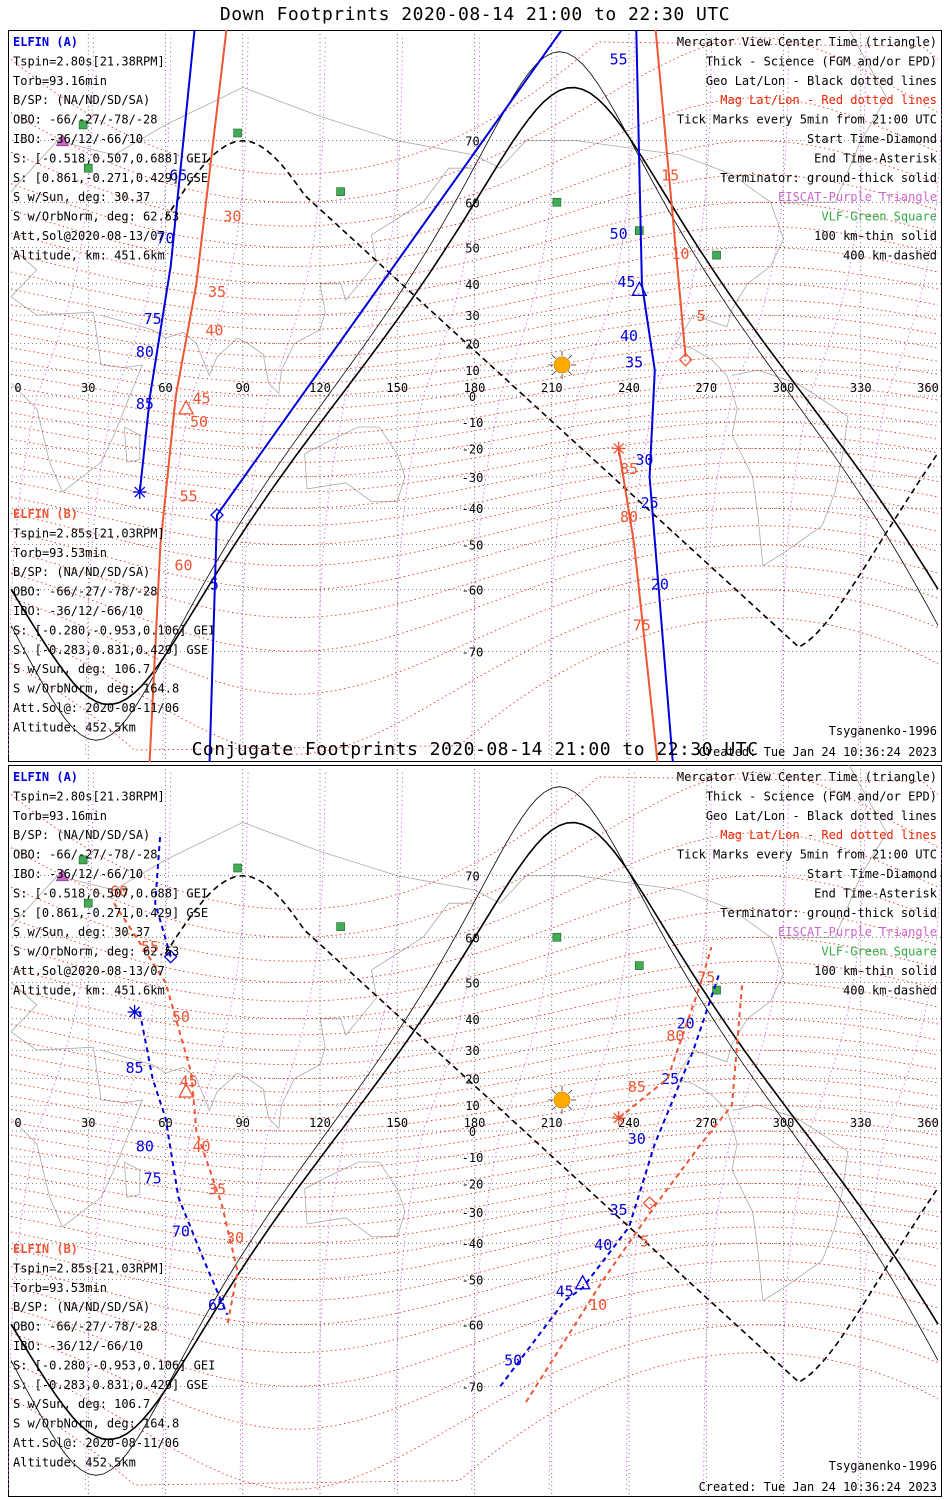 The height and width of the screenshot is (1500, 950). I want to click on sat-a-info-line: OBO: -66/-27/-78/-28, so click(85, 120).